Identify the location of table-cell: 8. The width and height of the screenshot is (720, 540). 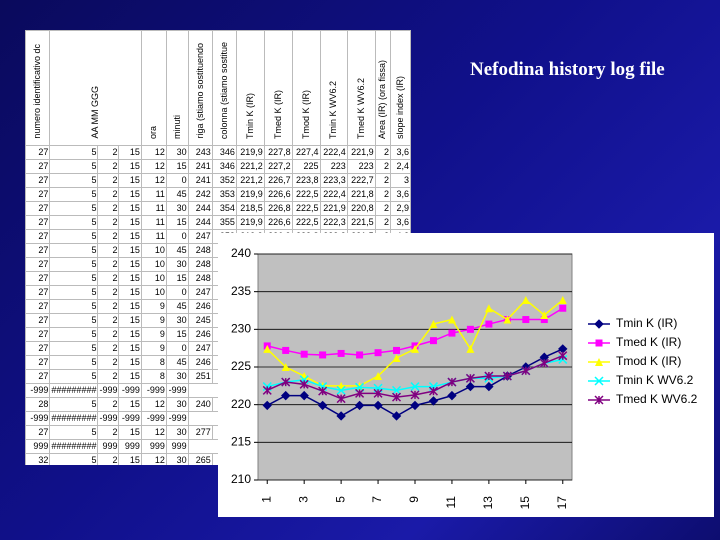
(153, 376).